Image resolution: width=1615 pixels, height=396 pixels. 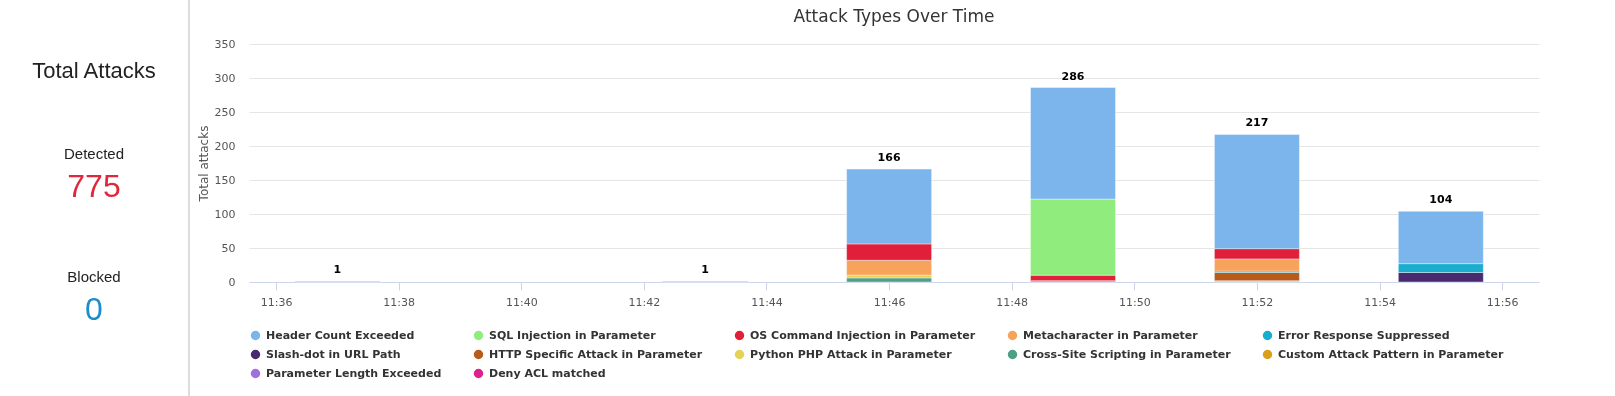 I want to click on legend-label: Cross-Site Scripting in Parameter, so click(x=1127, y=354).